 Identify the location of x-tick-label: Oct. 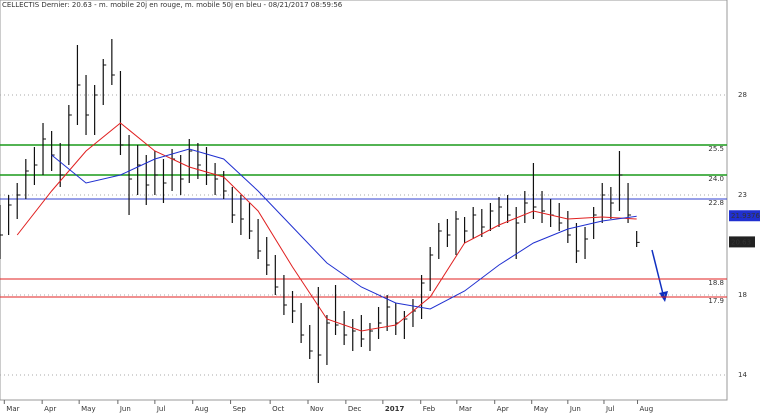
(278, 409).